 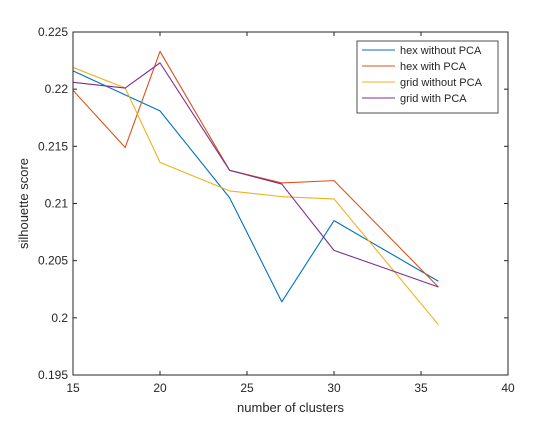 What do you see at coordinates (421, 388) in the screenshot?
I see `x-tick-label: 35` at bounding box center [421, 388].